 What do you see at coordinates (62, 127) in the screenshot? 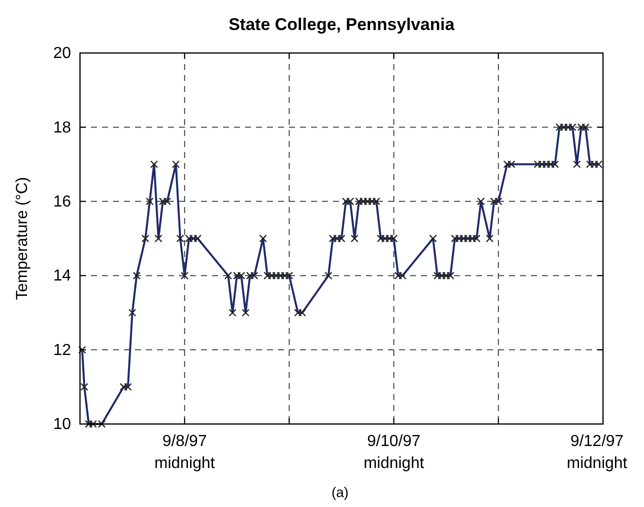
I see `y-tick-label: 18` at bounding box center [62, 127].